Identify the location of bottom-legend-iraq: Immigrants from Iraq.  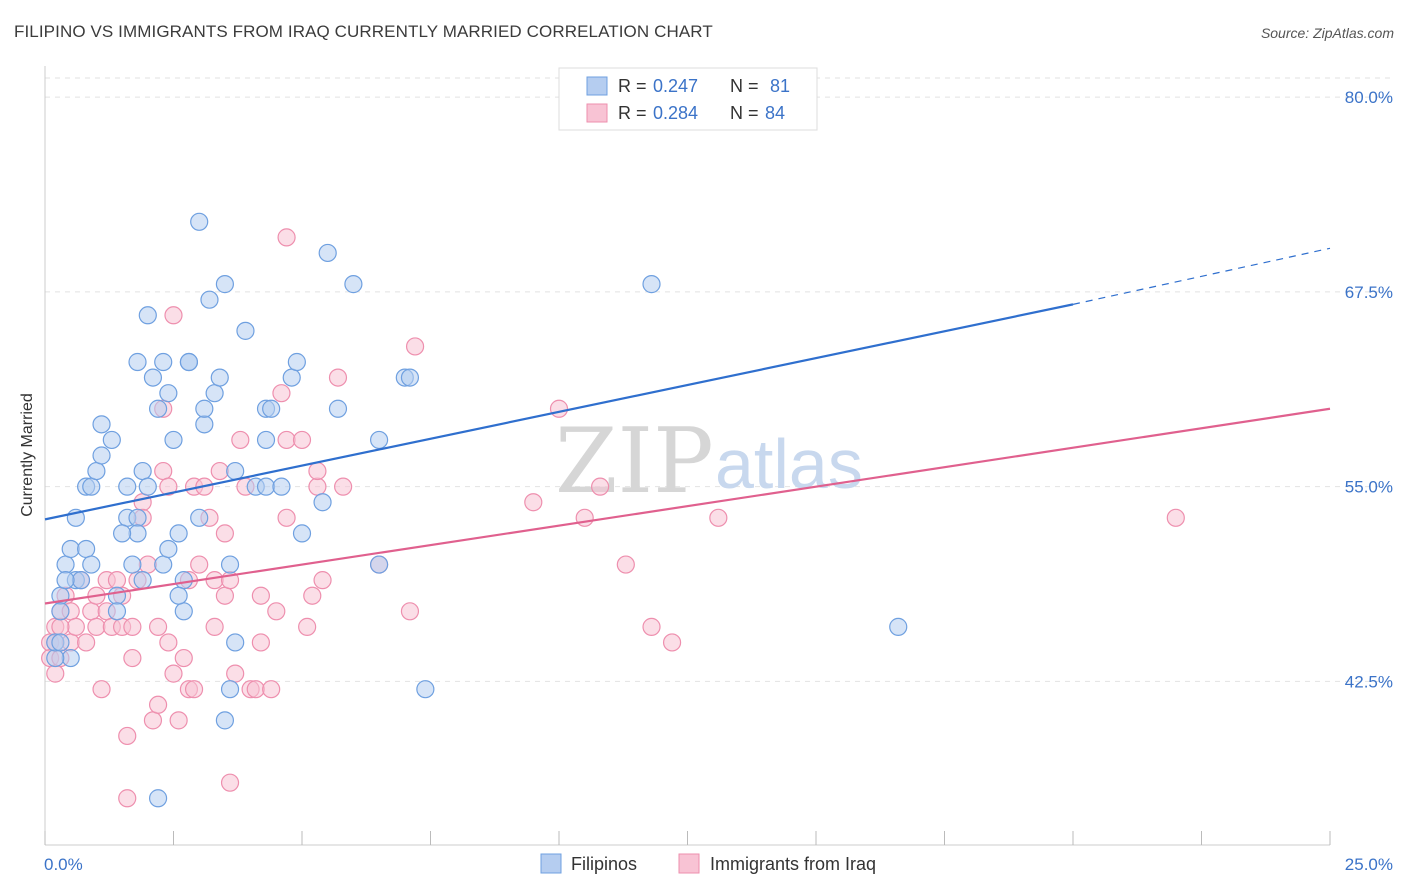
(793, 864).